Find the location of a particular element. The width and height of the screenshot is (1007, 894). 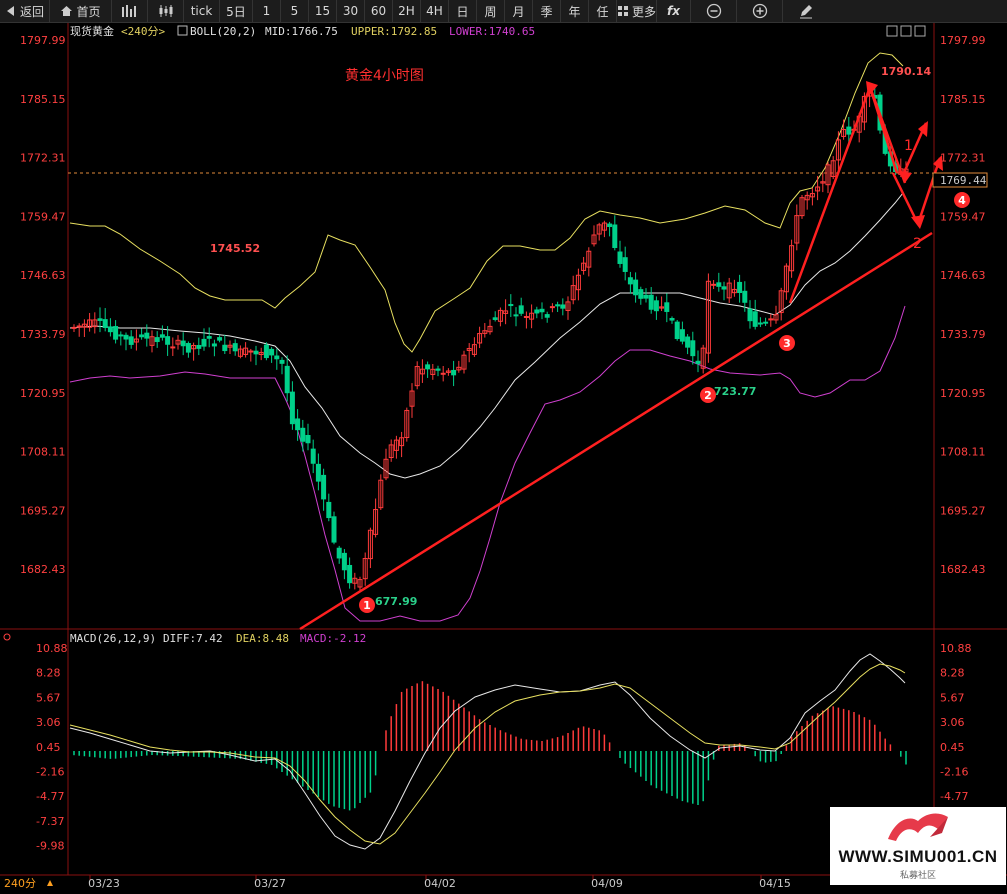

period-4h: 4H is located at coordinates (435, 11).